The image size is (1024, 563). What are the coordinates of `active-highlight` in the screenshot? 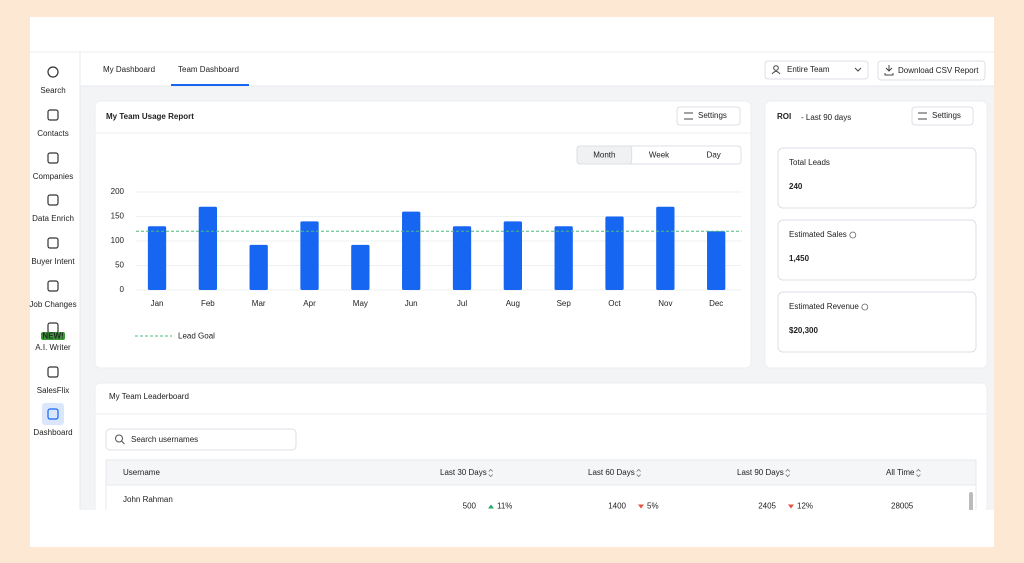 It's located at (53, 414).